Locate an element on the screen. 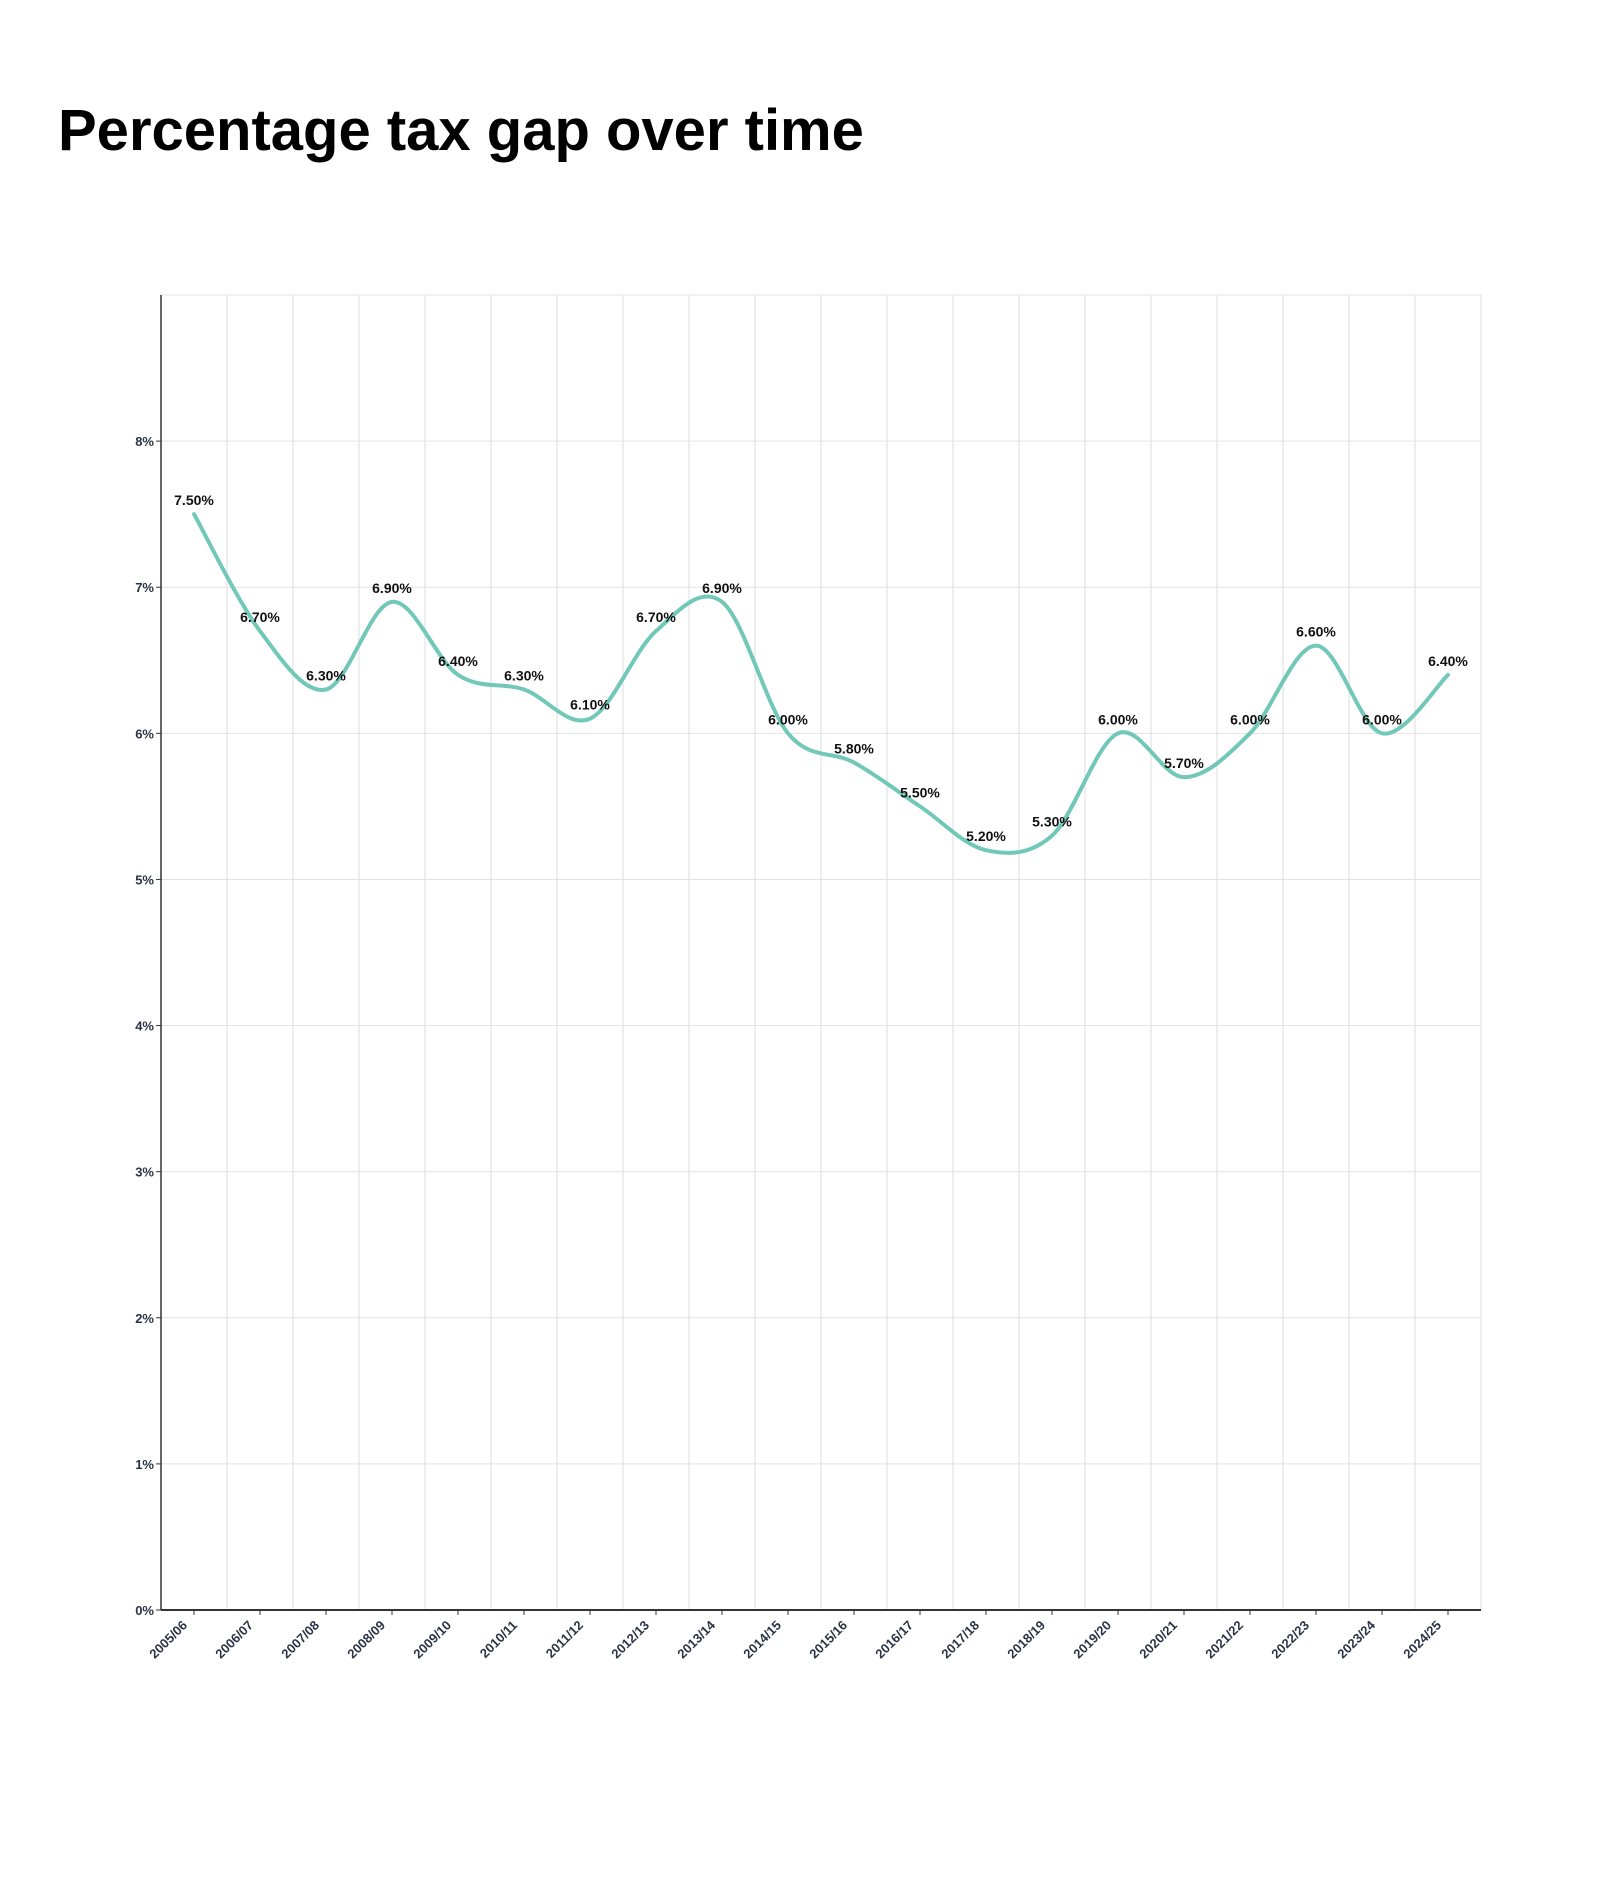 The height and width of the screenshot is (1897, 1600). y-tick-label: 7% is located at coordinates (144, 587).